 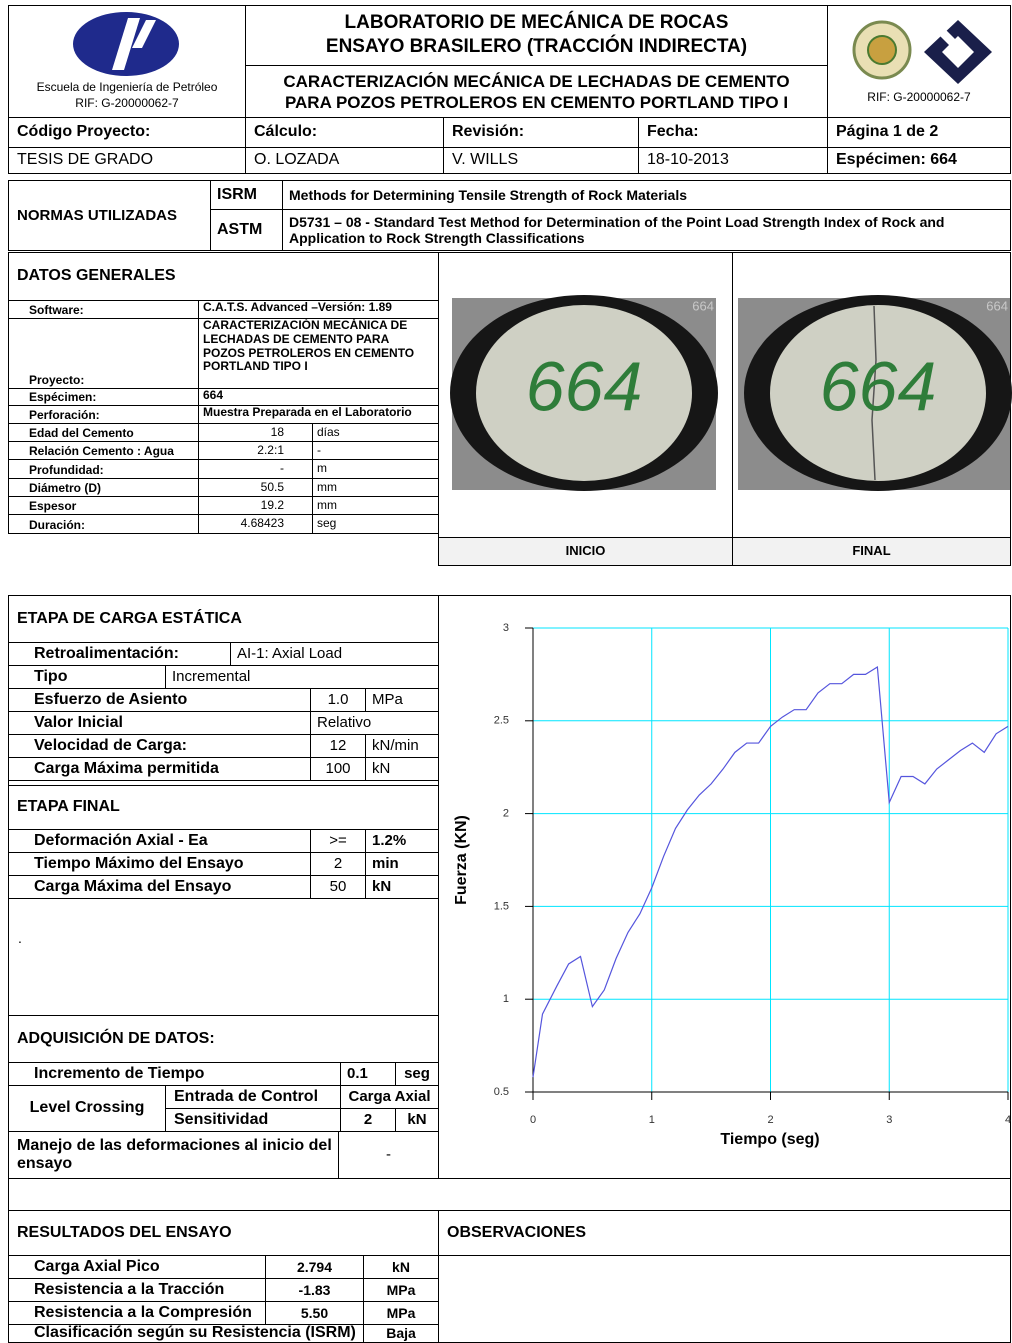 What do you see at coordinates (159, 769) in the screenshot?
I see `cell-text: Carga Máxima permitida` at bounding box center [159, 769].